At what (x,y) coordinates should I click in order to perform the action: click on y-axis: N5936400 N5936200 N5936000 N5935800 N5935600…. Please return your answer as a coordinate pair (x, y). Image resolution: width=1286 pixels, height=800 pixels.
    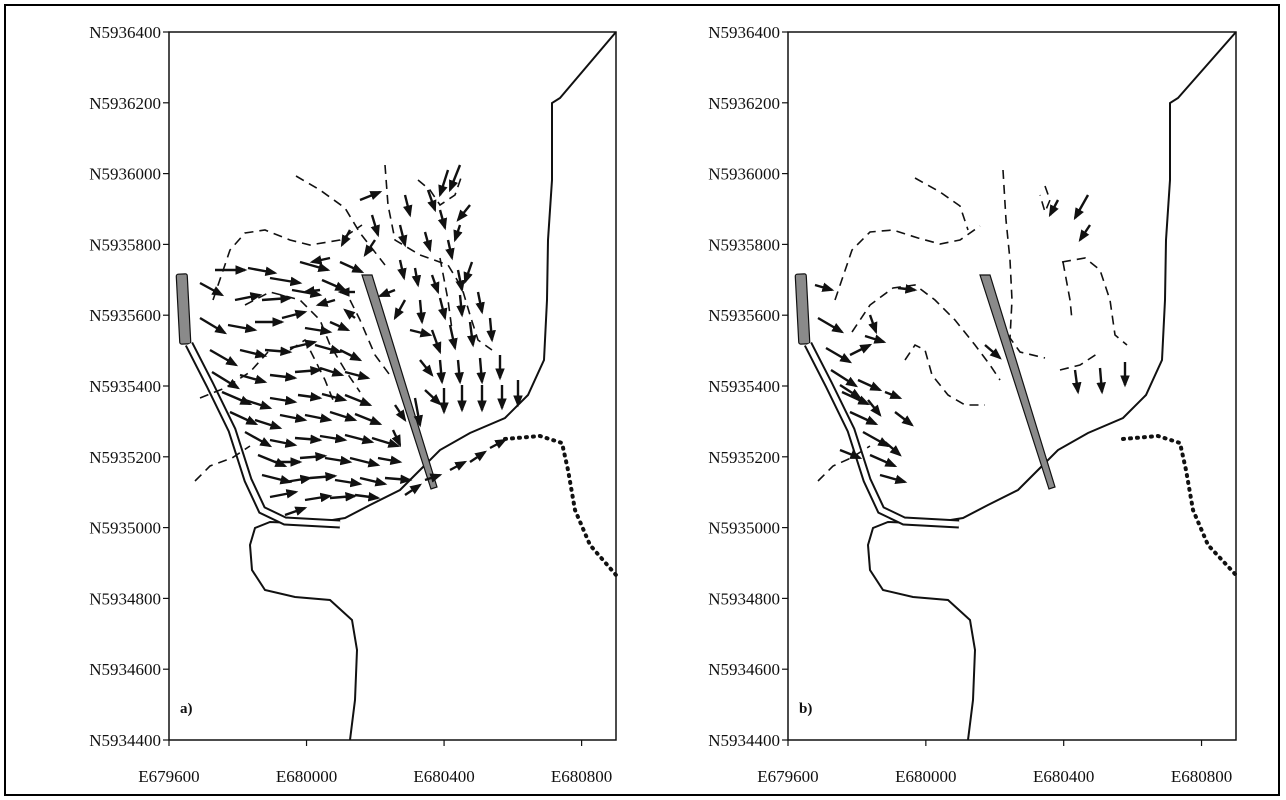
    Looking at the image, I should click on (129, 386).